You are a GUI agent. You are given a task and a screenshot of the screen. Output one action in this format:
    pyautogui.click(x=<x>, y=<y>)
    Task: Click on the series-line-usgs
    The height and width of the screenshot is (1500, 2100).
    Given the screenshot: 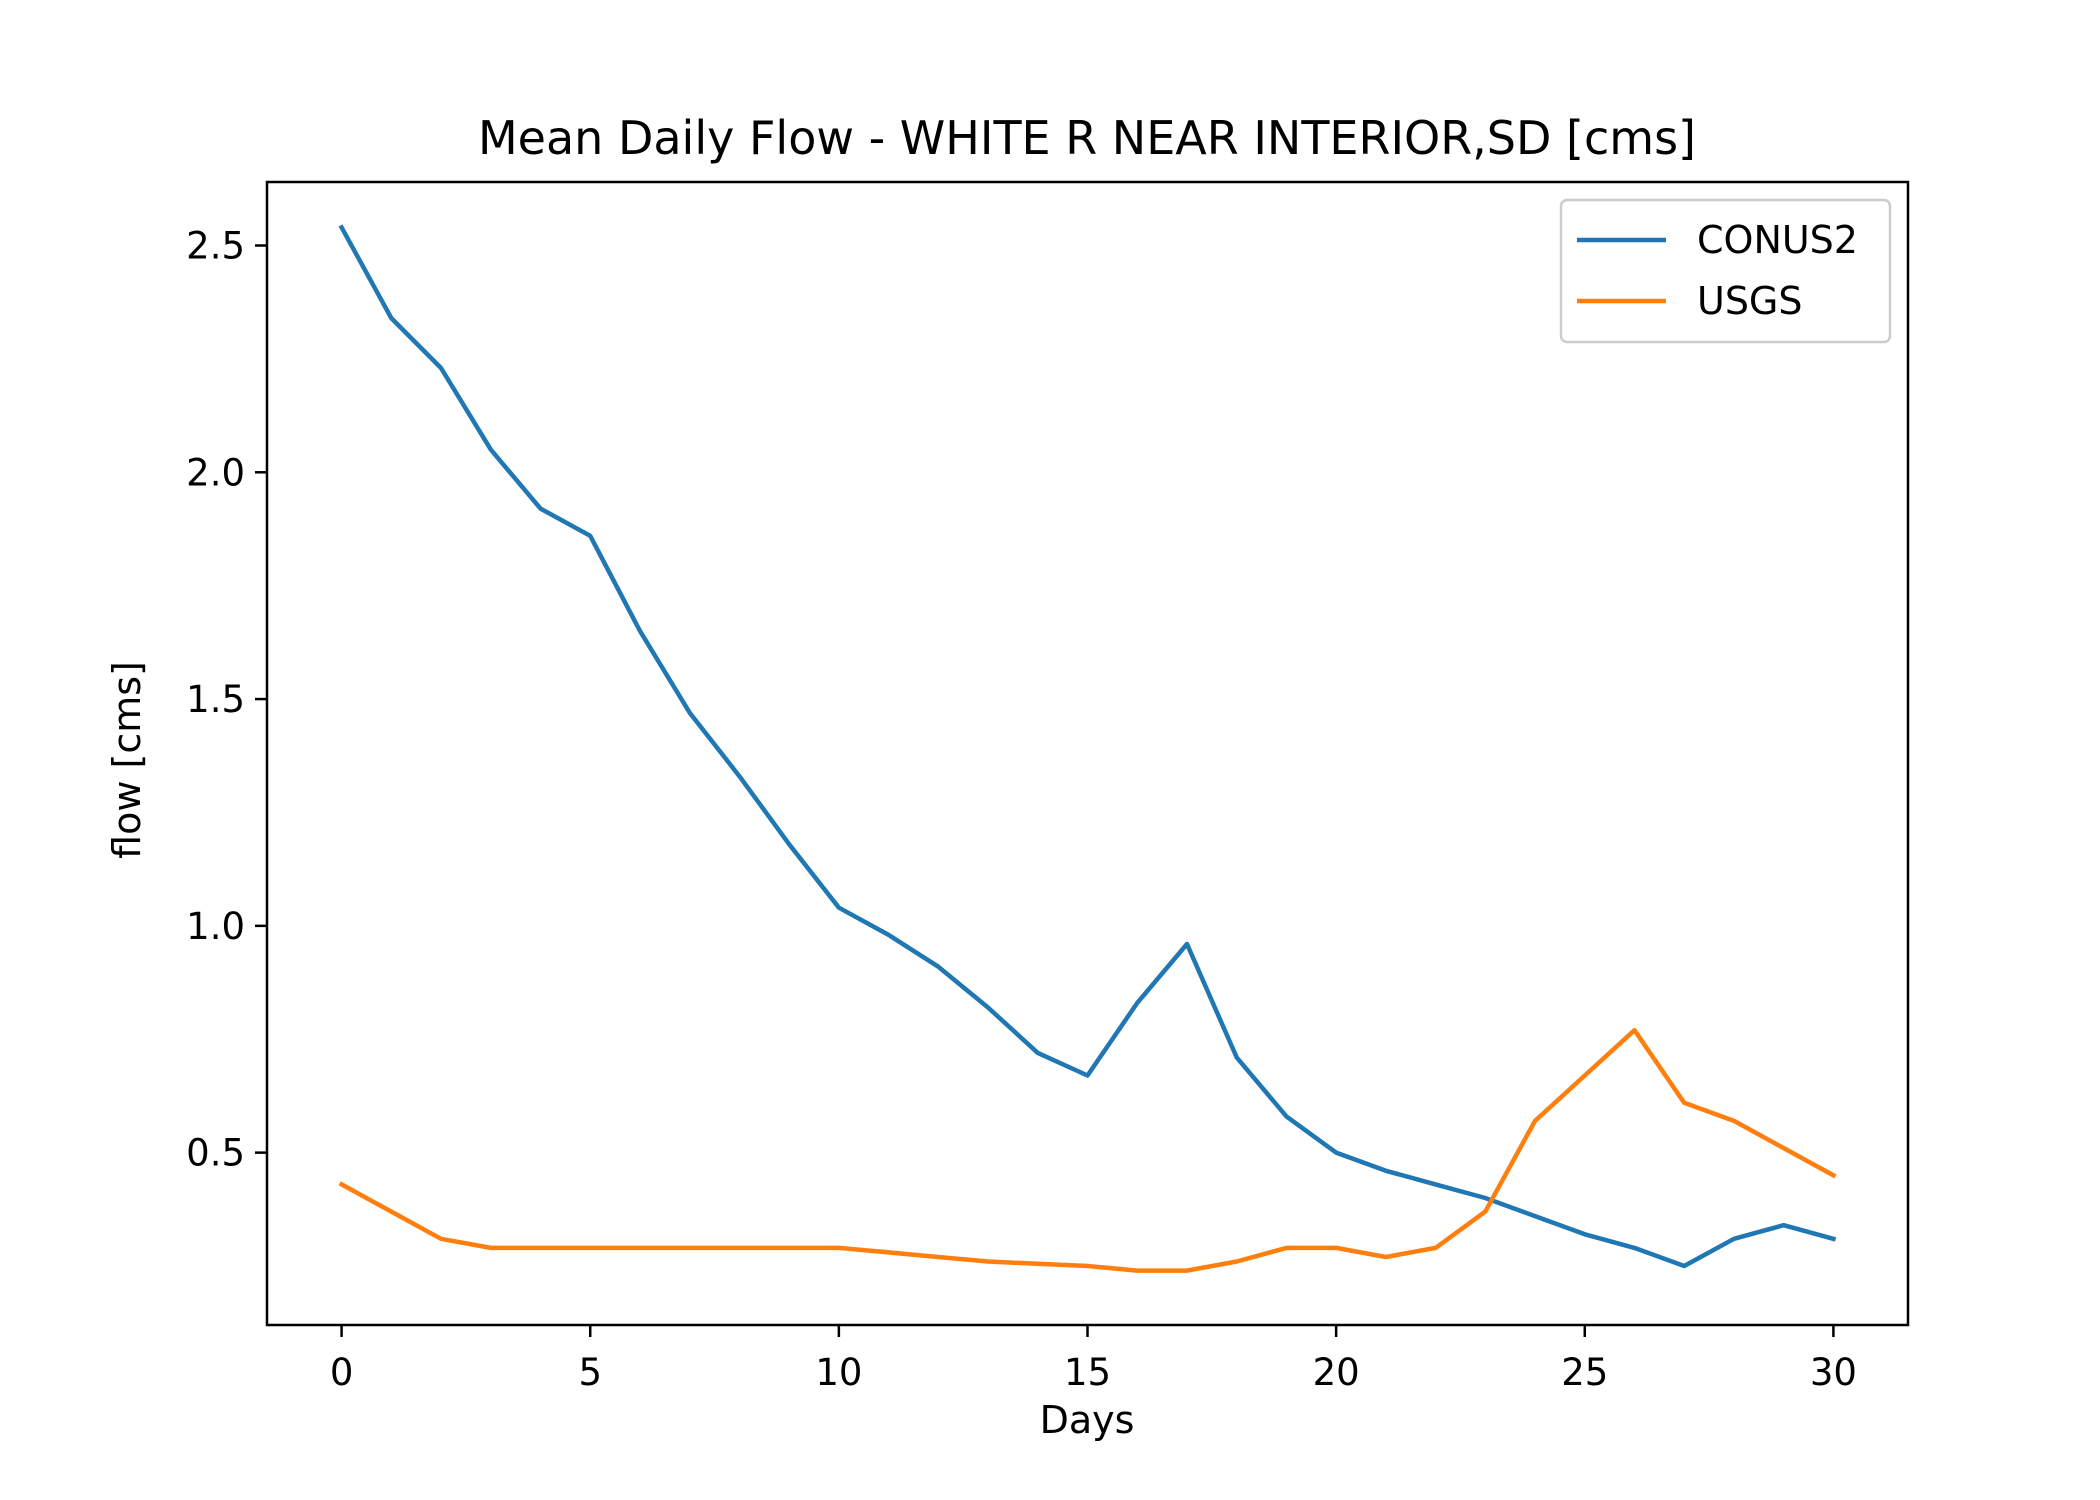 What is the action you would take?
    pyautogui.click(x=1087, y=1150)
    